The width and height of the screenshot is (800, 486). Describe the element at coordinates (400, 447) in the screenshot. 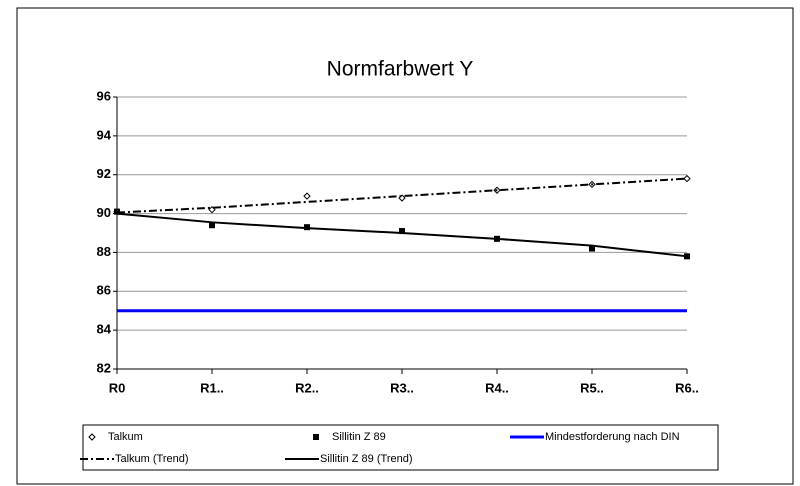

I see `legend-box` at that location.